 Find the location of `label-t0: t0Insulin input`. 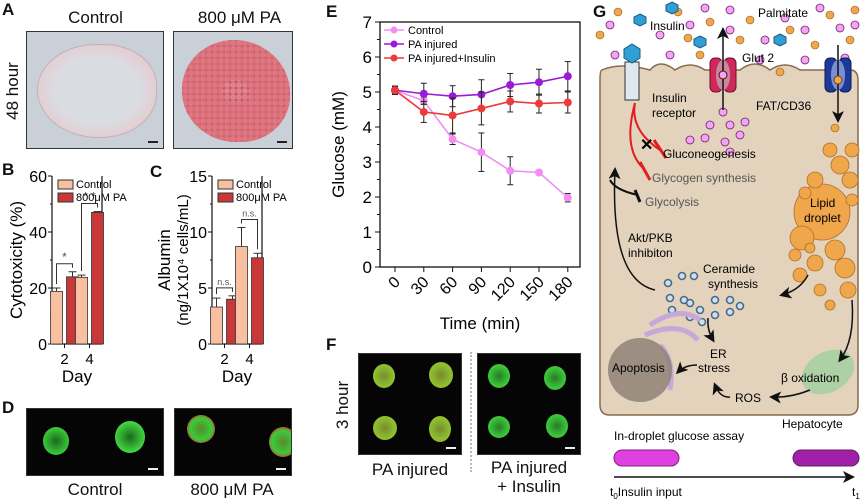

label-t0: t0Insulin input is located at coordinates (646, 493).